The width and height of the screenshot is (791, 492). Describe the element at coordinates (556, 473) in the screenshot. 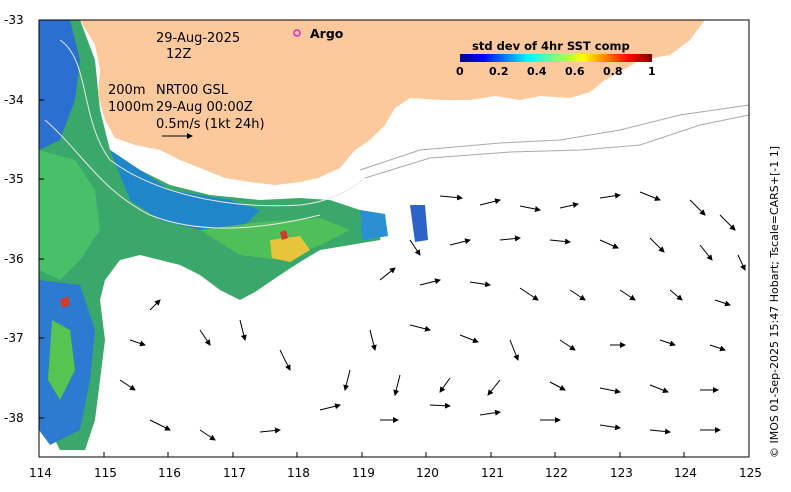

I see `x-tick-label: 122` at that location.